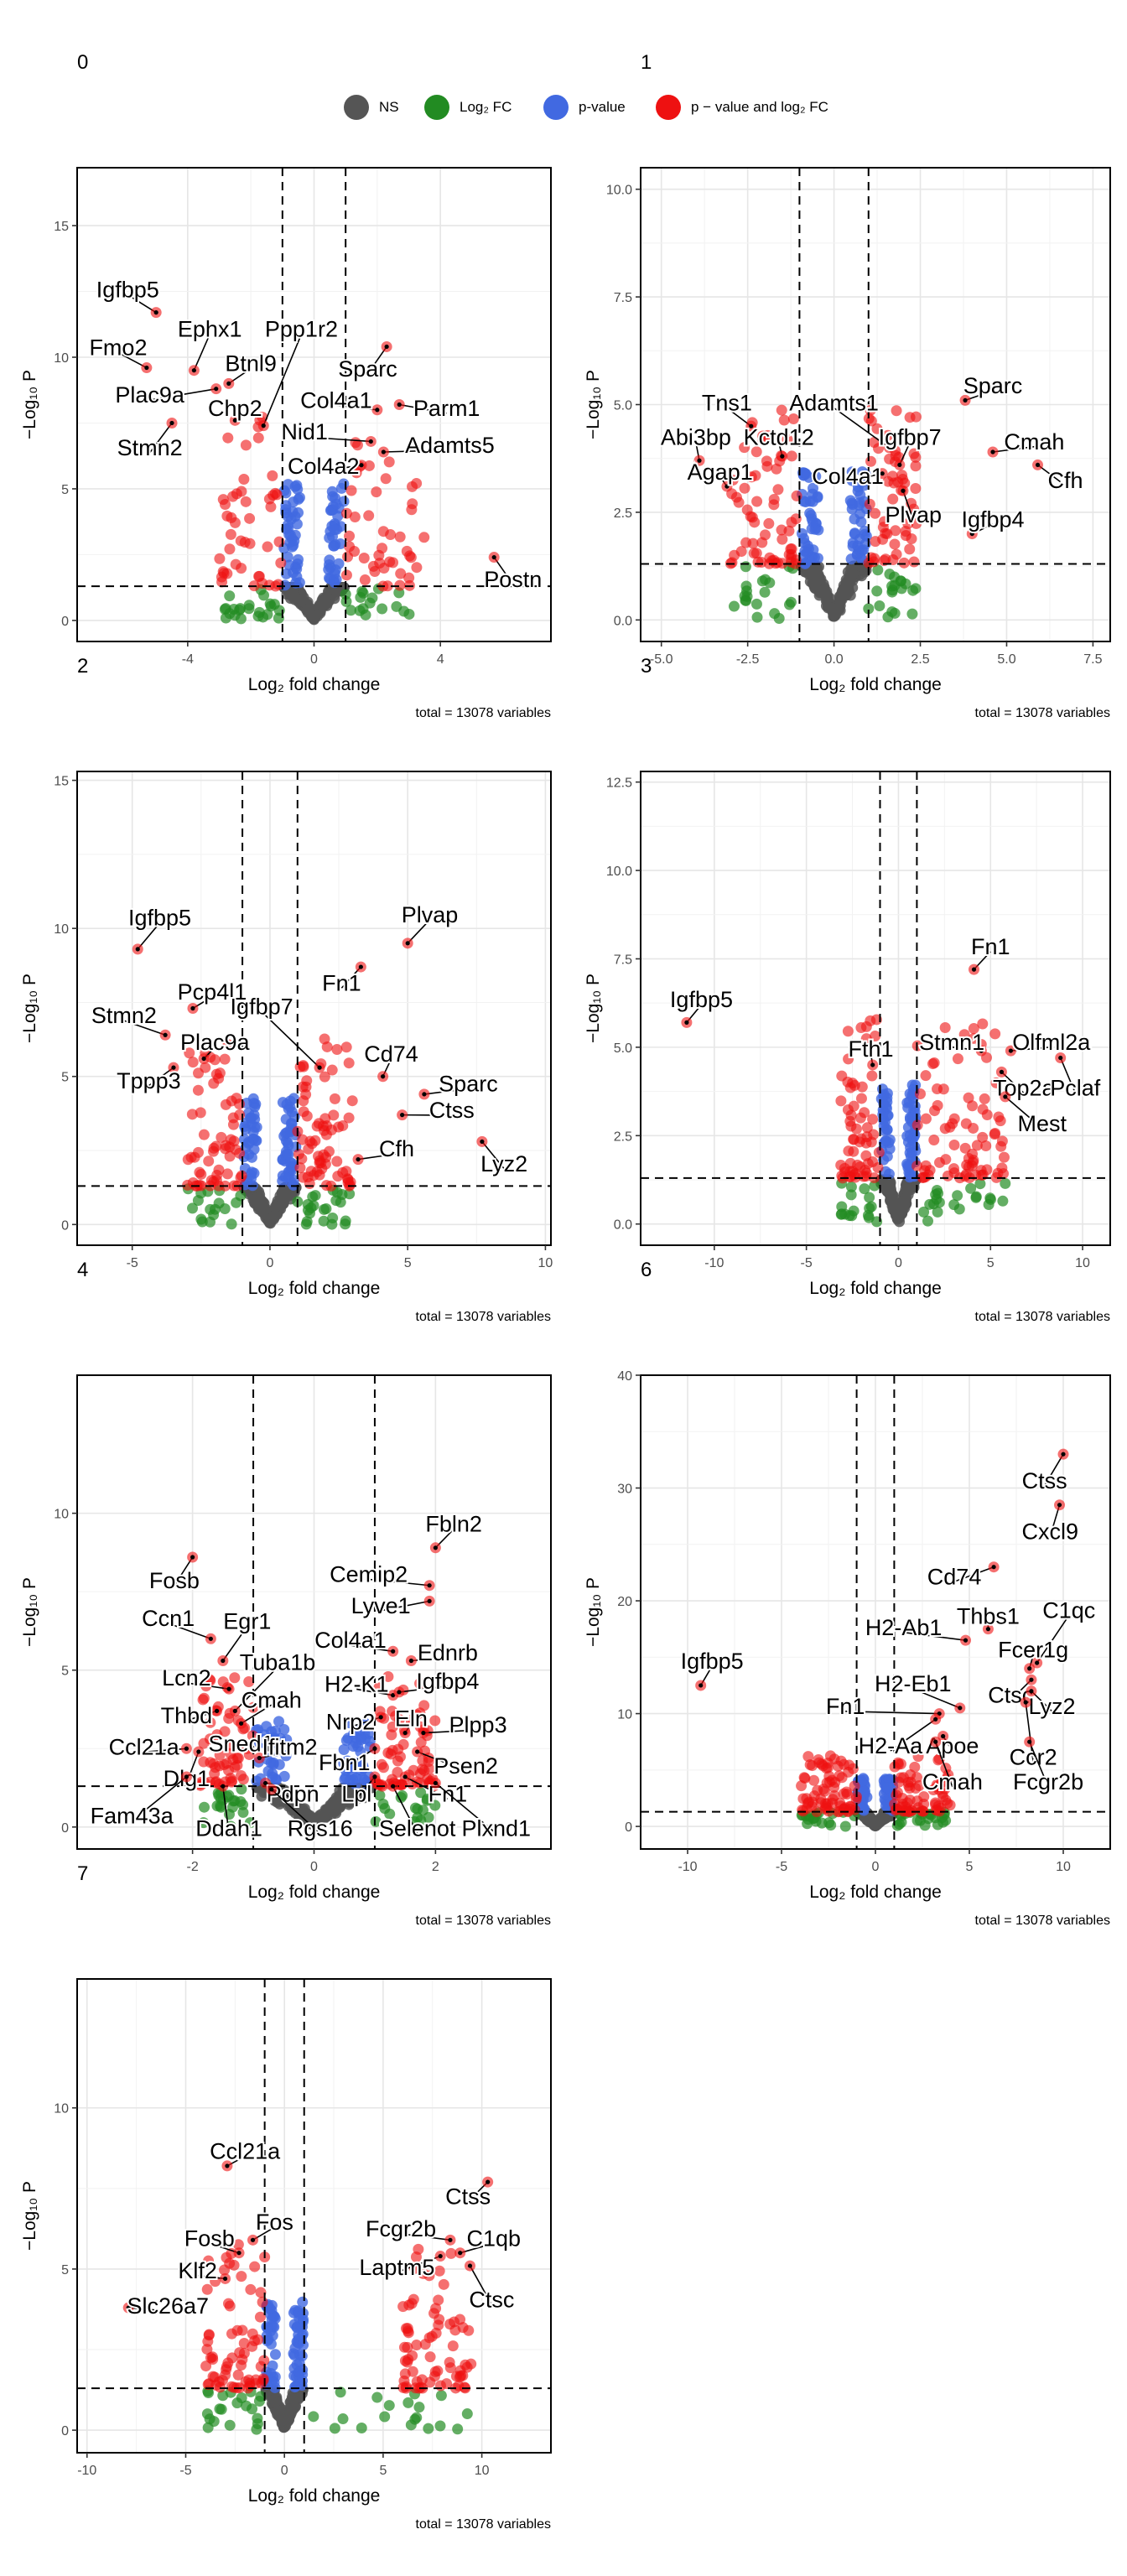  I want to click on gene-label: Fbn1, so click(345, 1762).